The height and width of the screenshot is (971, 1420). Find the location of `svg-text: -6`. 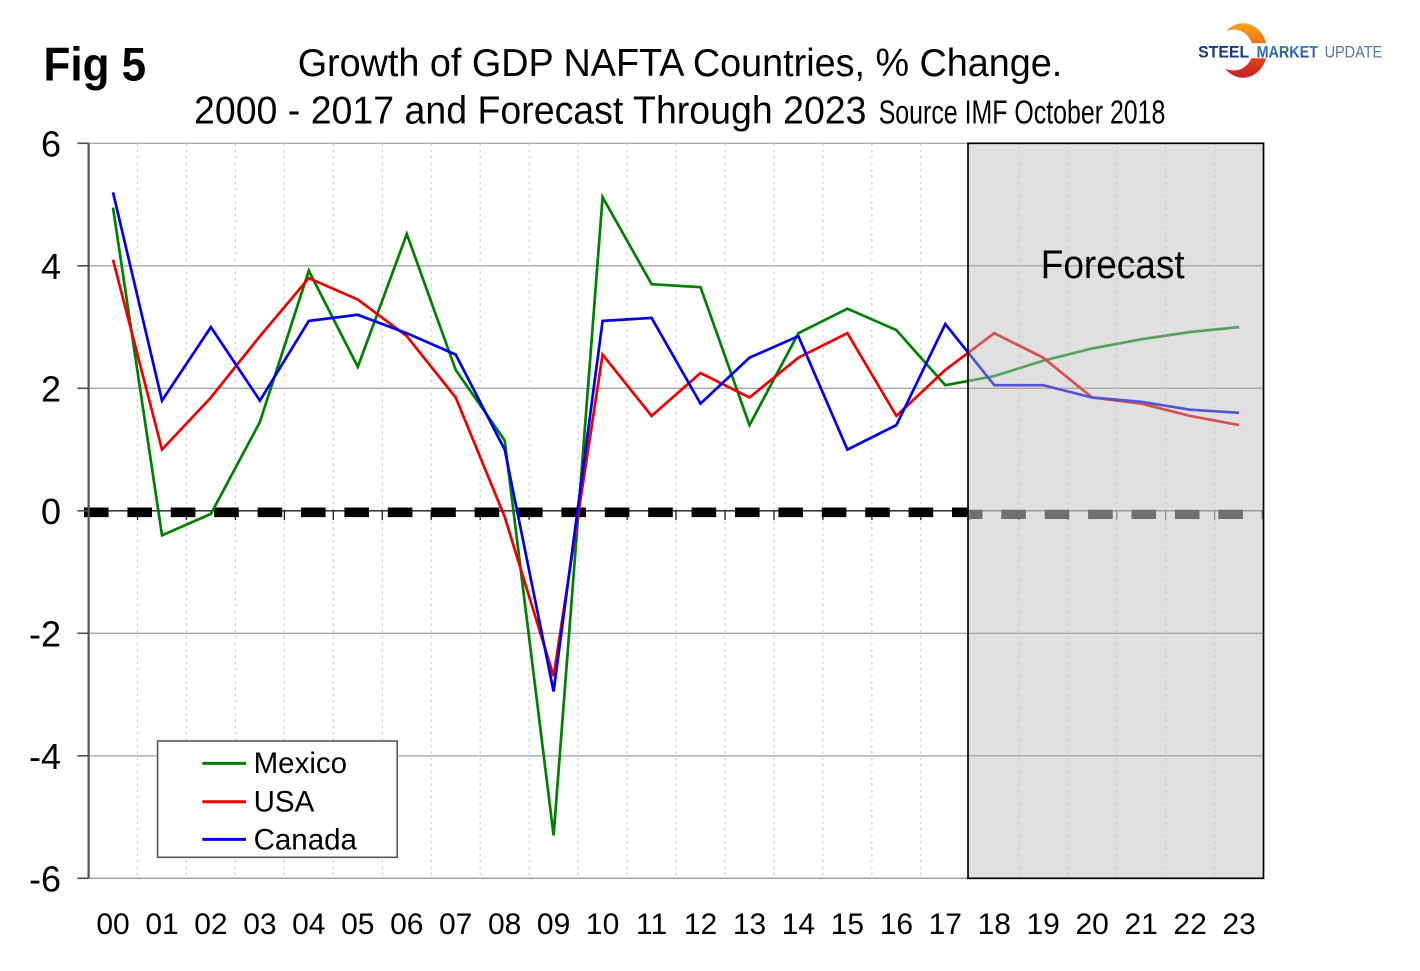

svg-text: -6 is located at coordinates (45, 878).